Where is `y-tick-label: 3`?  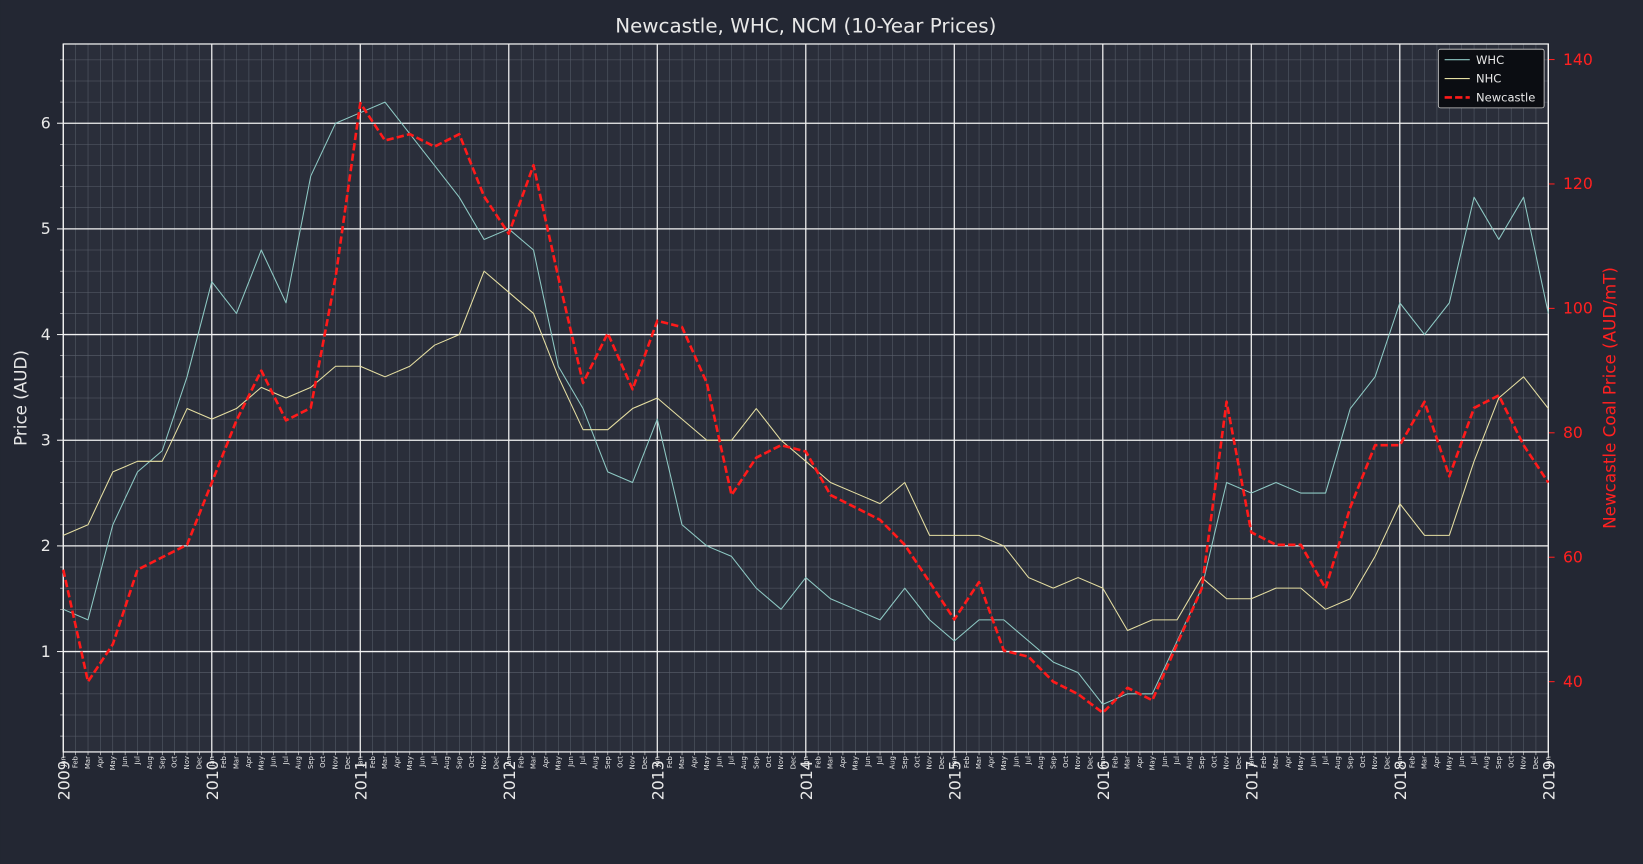 y-tick-label: 3 is located at coordinates (46, 439).